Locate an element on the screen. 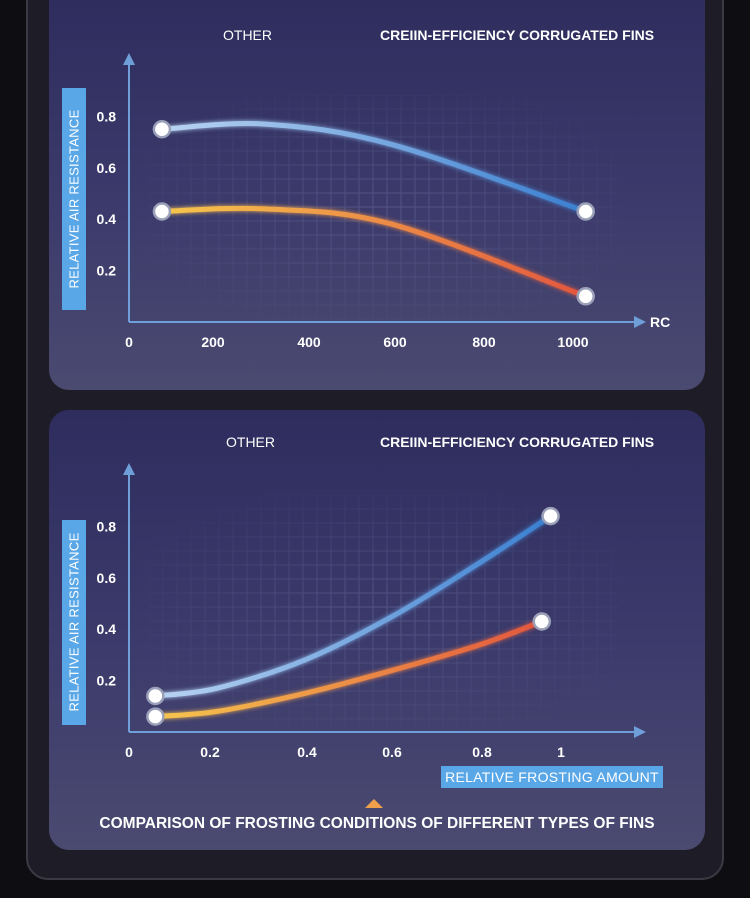 The width and height of the screenshot is (750, 898). x-tick-label: 0.8 is located at coordinates (482, 752).